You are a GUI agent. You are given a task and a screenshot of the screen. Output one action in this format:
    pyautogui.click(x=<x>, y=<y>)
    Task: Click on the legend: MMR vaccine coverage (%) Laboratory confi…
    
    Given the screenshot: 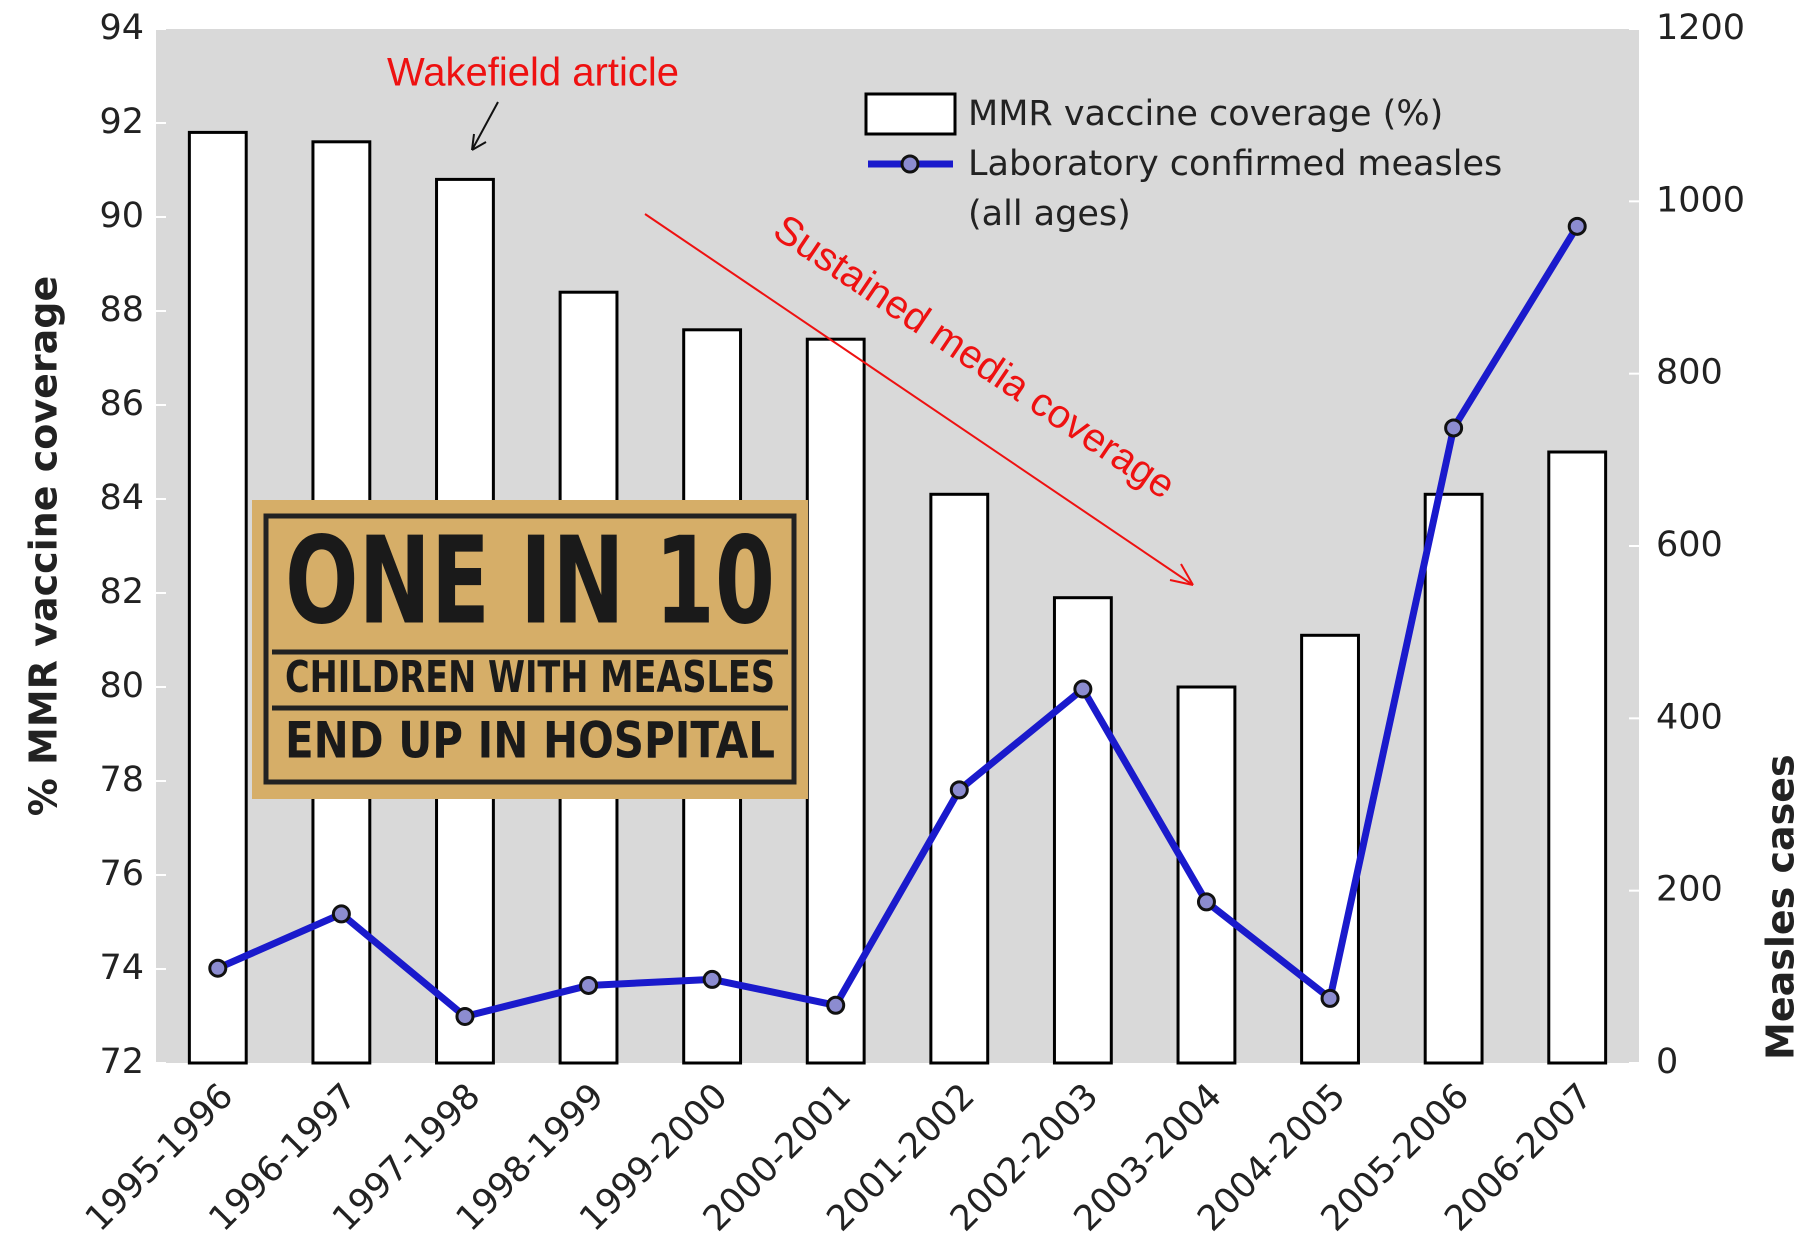 What is the action you would take?
    pyautogui.click(x=1183, y=163)
    